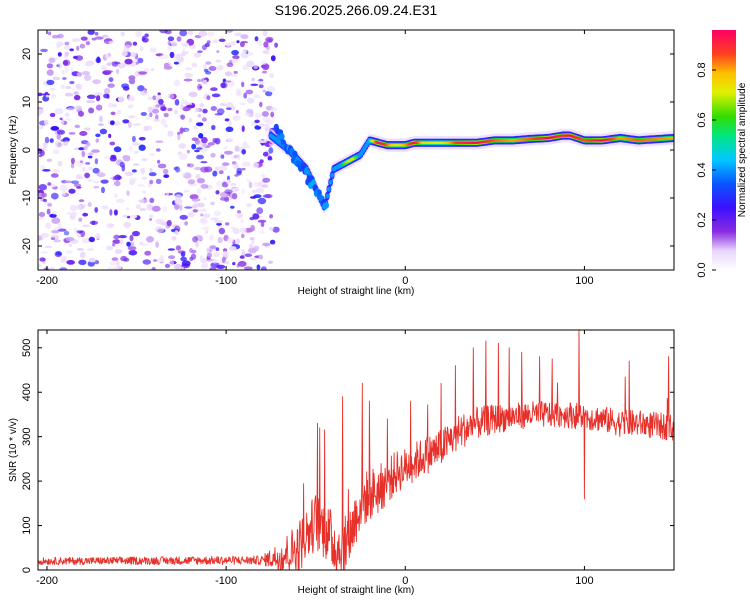 This screenshot has width=750, height=600. Describe the element at coordinates (295, 154) in the screenshot. I see `spectrogram-signal-branch` at that location.